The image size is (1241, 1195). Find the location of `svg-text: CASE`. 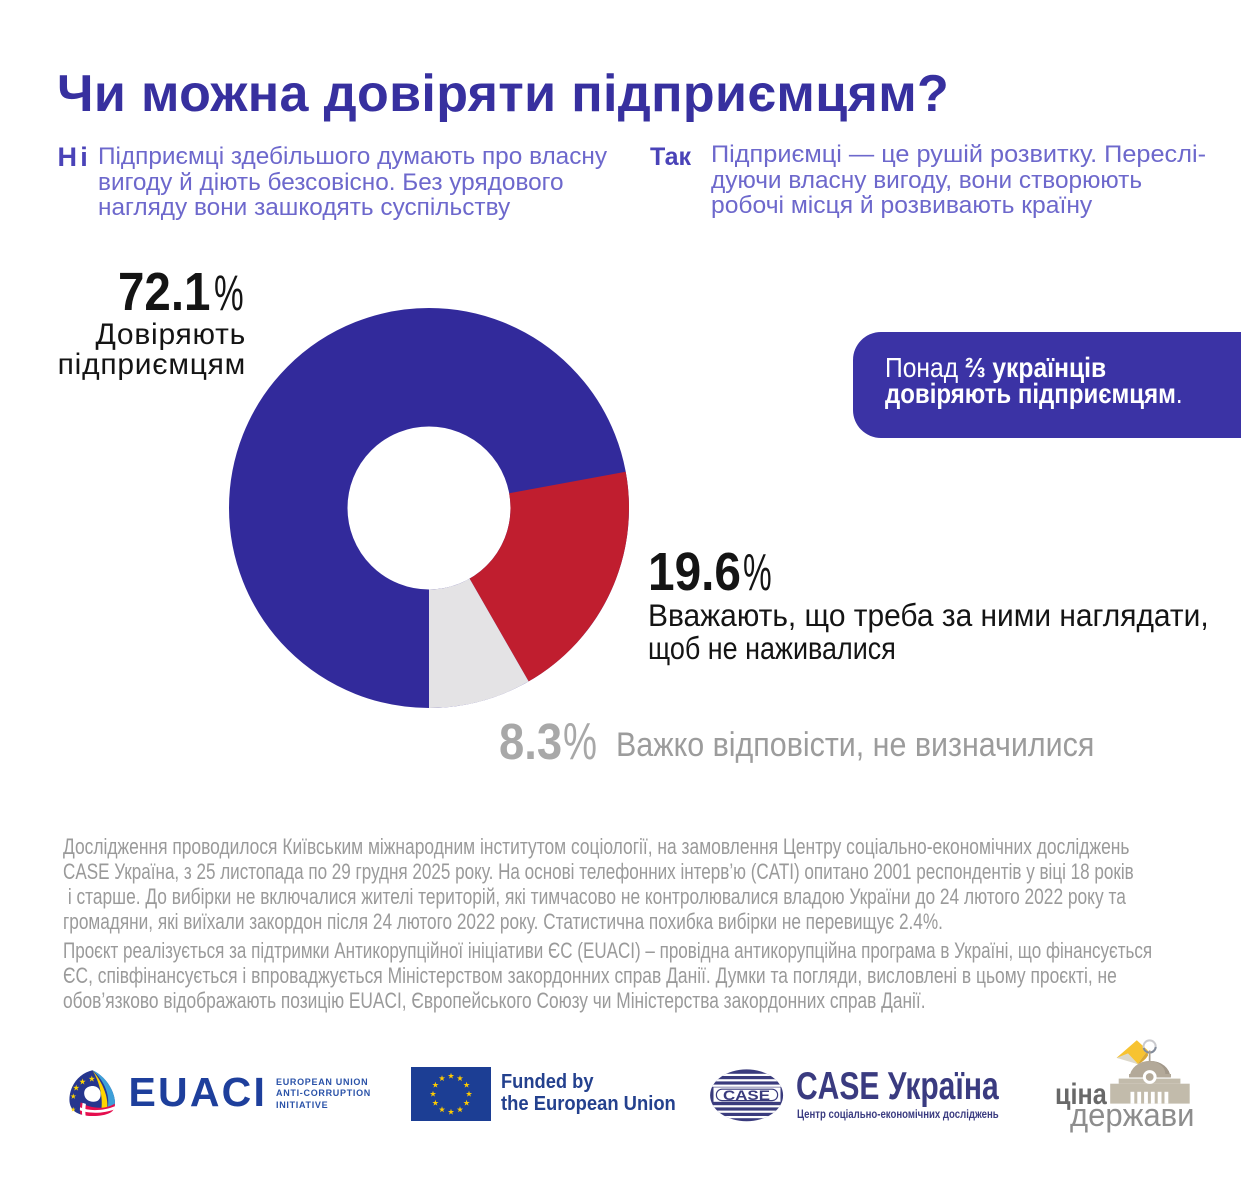

svg-text: CASE is located at coordinates (746, 1095).